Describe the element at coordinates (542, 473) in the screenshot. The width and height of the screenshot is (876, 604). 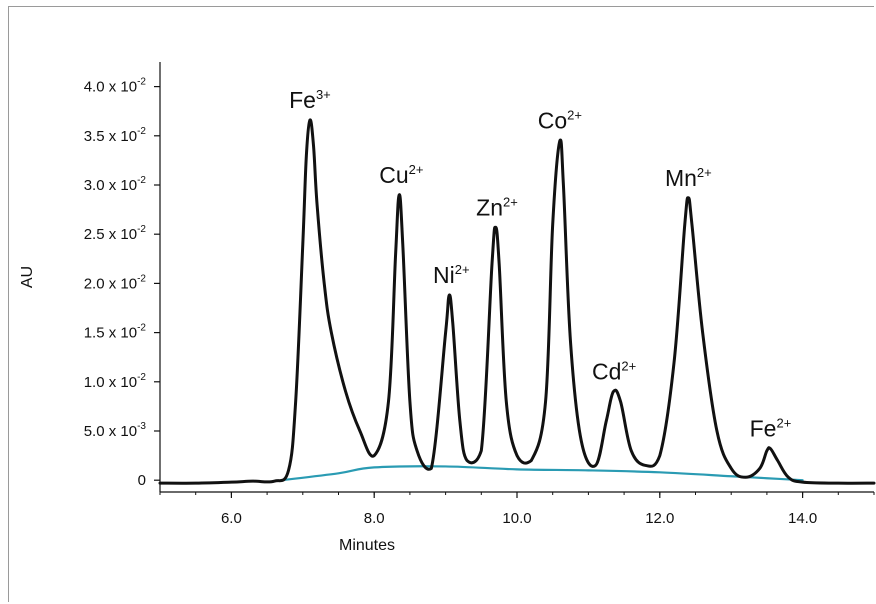
I see `baseline-trace` at that location.